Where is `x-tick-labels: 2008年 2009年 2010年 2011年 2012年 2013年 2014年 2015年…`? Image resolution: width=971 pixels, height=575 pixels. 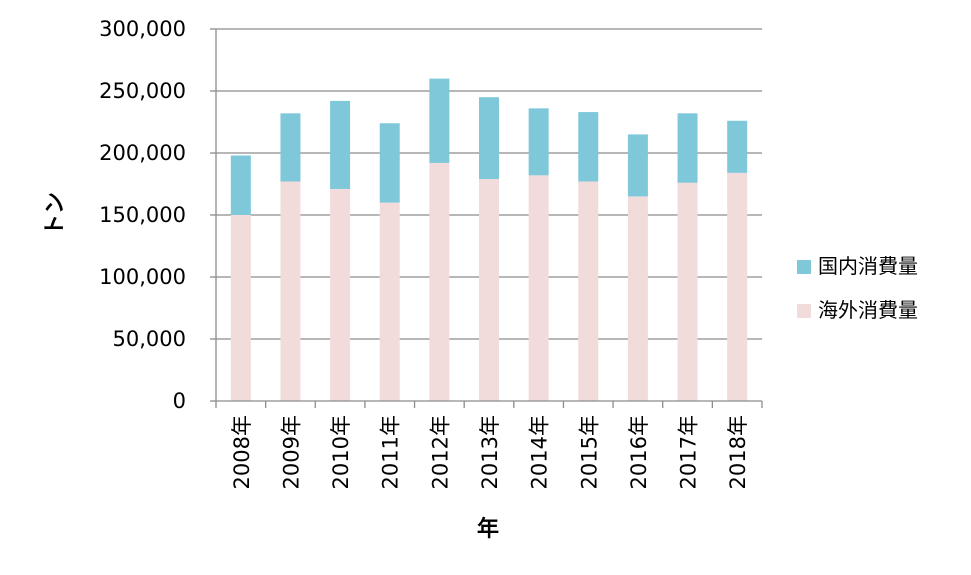
x-tick-labels: 2008年 2009年 2010年 2011年 2012年 2013年 2014年 2015年… is located at coordinates (490, 452).